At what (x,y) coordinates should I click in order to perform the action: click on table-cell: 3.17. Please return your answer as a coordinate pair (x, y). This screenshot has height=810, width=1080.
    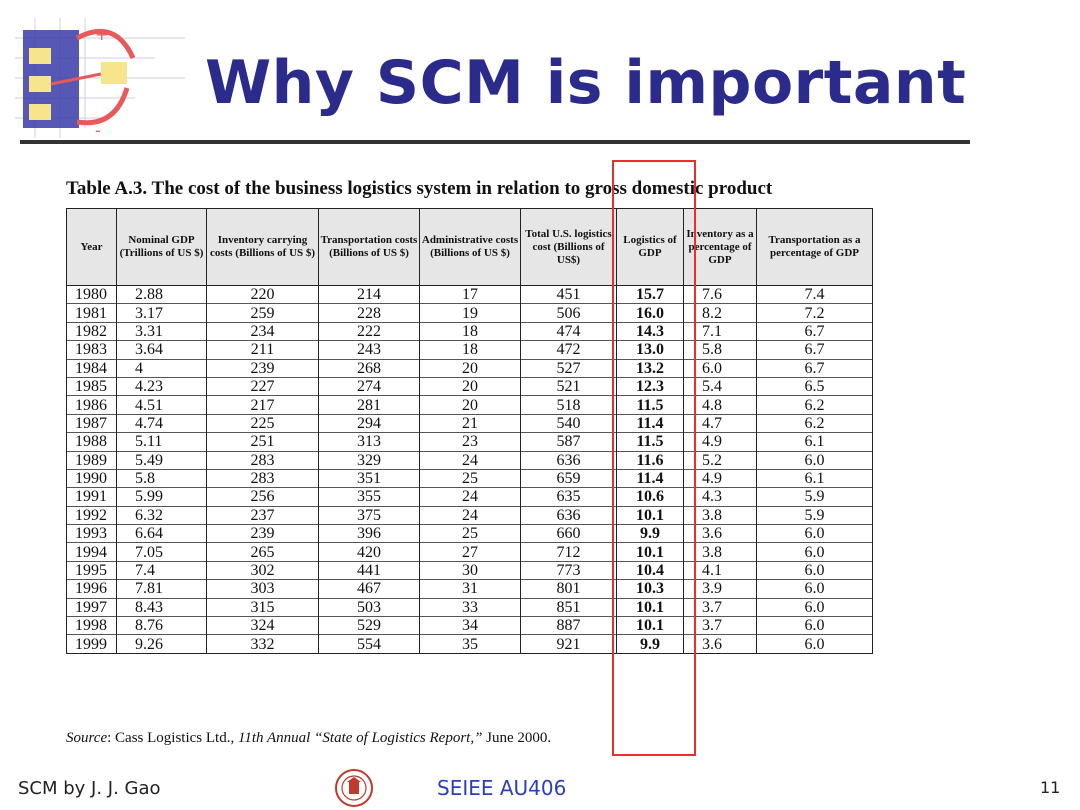
    Looking at the image, I should click on (161, 313).